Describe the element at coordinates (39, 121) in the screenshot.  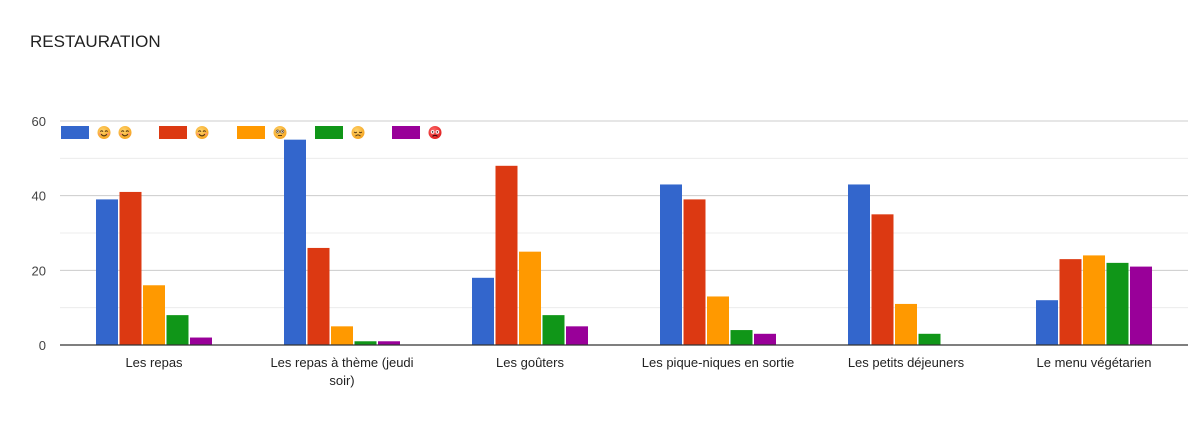
I see `y-tick-label: 60` at that location.